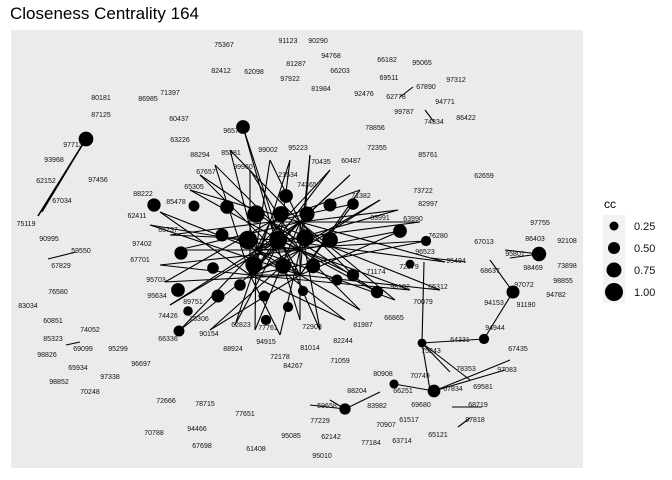 This screenshot has width=672, height=480. Describe the element at coordinates (245, 414) in the screenshot. I see `node-label: 77651` at that location.